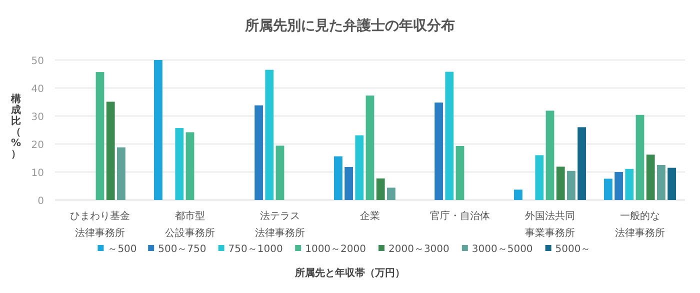  Describe the element at coordinates (349, 273) in the screenshot. I see `x-axis-title: 所属先と年収帯（万円）` at that location.